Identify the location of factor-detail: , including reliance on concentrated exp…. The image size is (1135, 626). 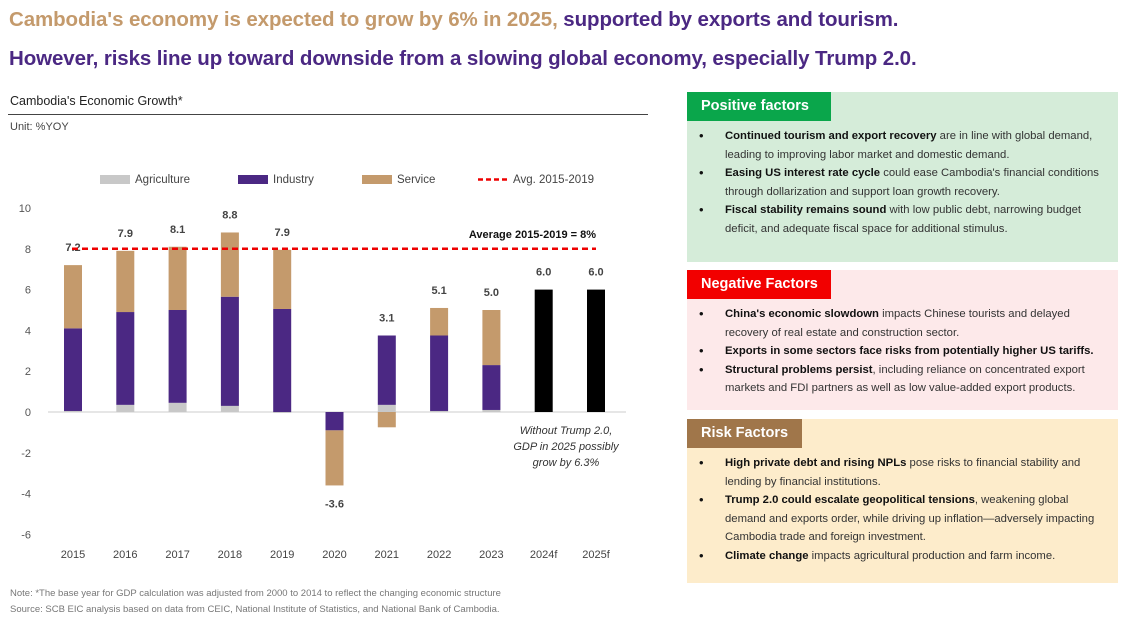
(905, 379).